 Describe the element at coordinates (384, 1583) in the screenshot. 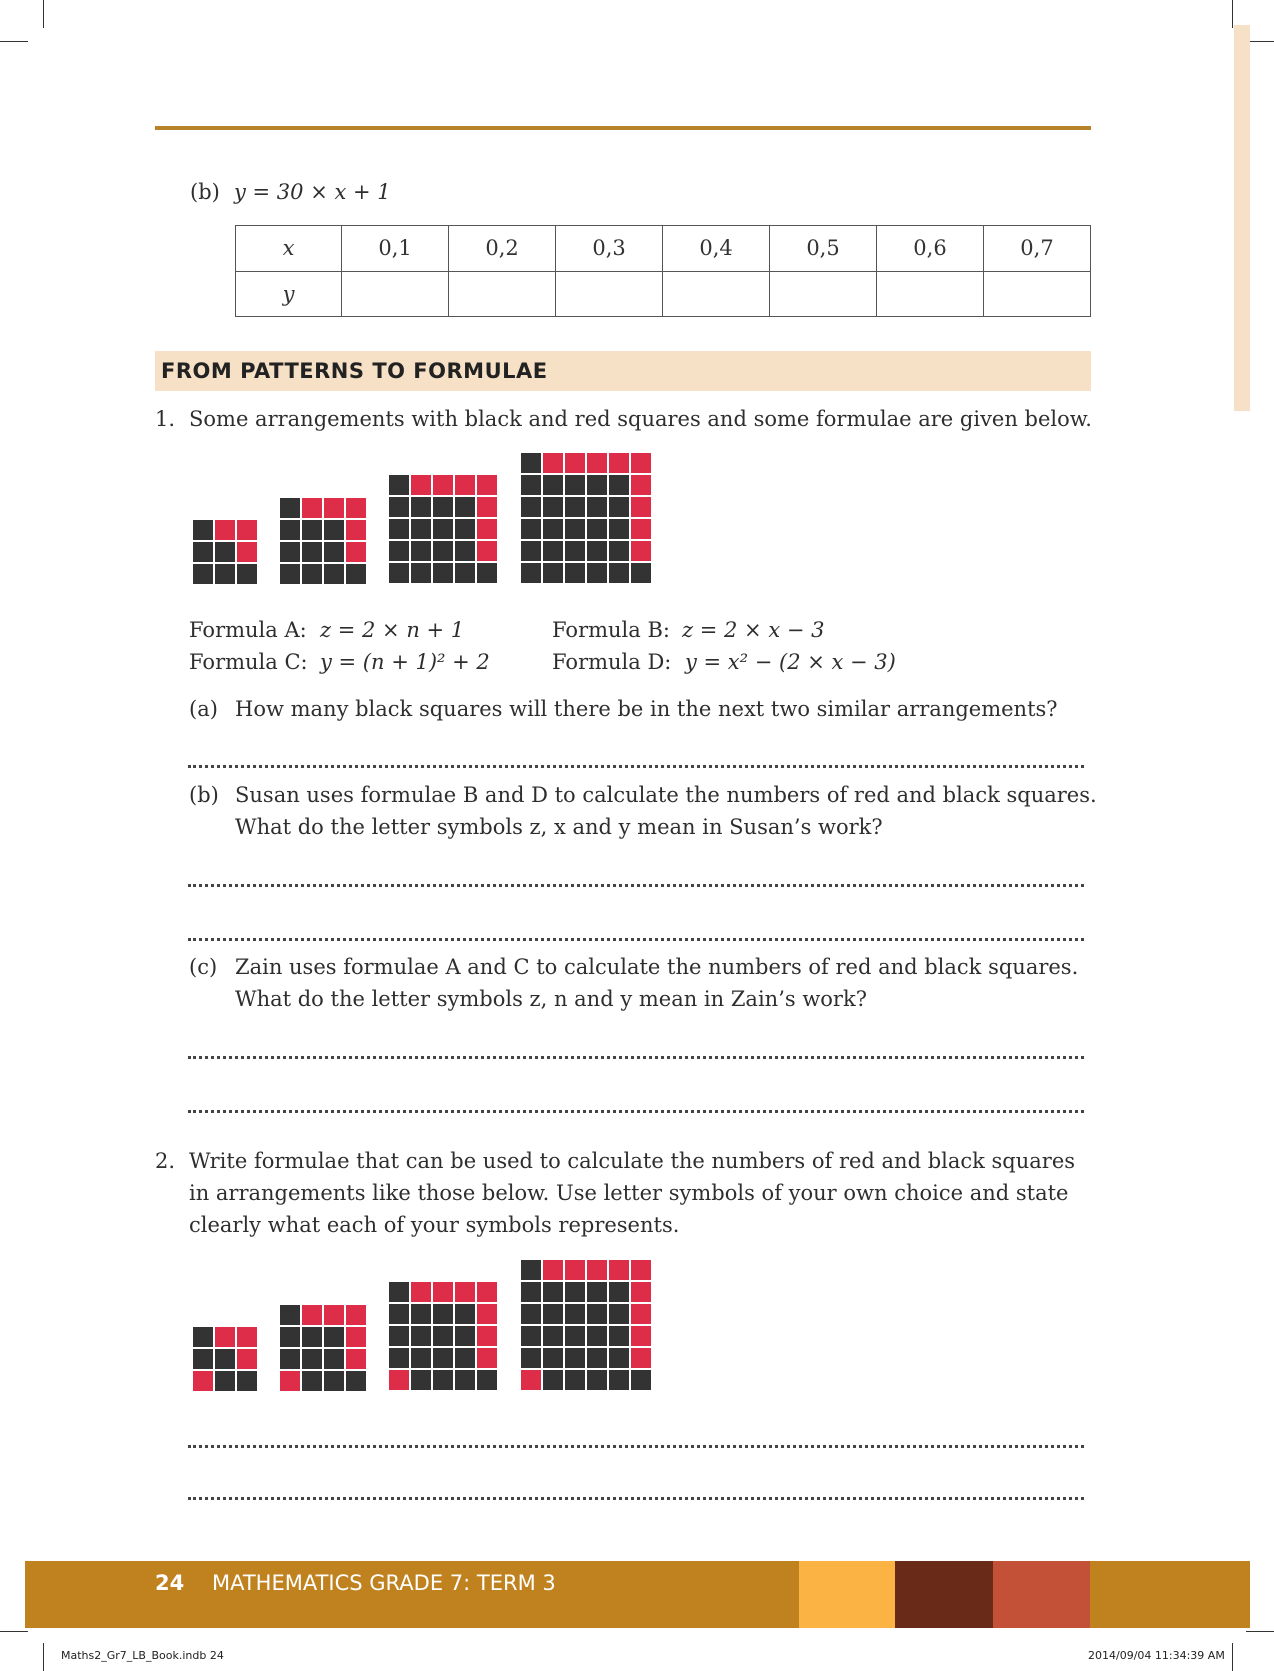

I see `footer-title: MATHEMATICS GRADE 7: TERM 3` at that location.